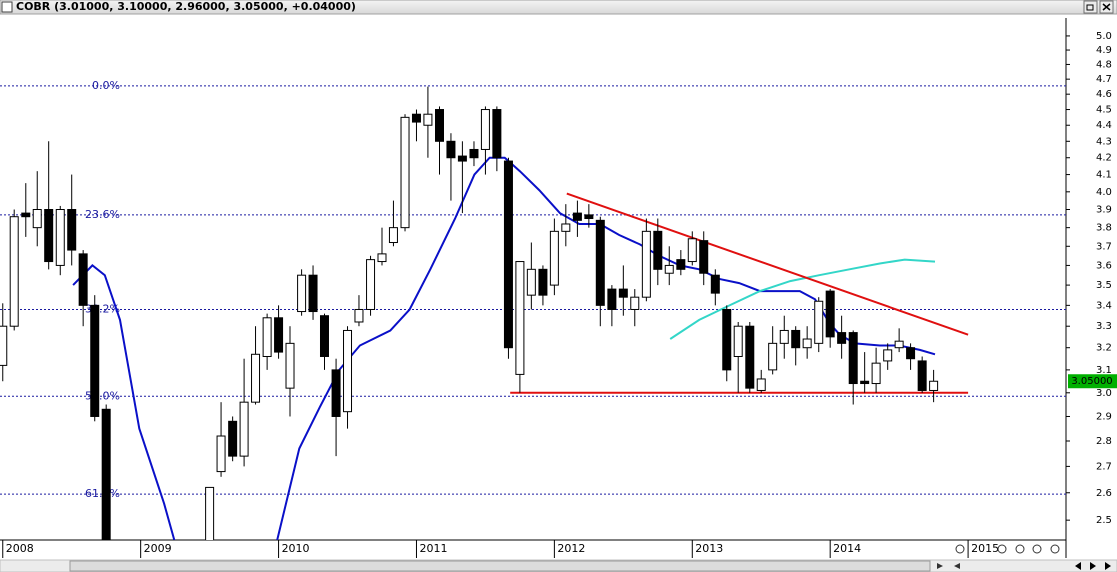 This screenshot has width=1117, height=572. What do you see at coordinates (1090, 7) in the screenshot?
I see `restore-button` at bounding box center [1090, 7].